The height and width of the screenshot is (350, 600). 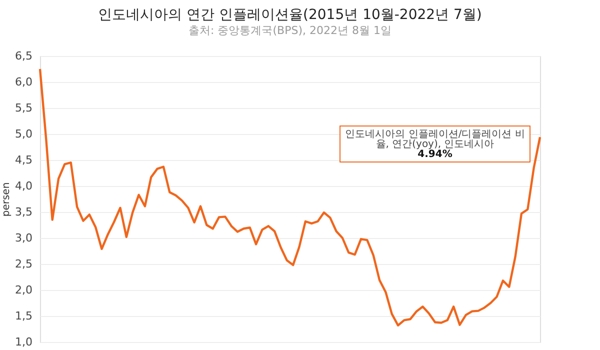 What do you see at coordinates (435, 154) in the screenshot?
I see `annotation: 4.94%` at bounding box center [435, 154].